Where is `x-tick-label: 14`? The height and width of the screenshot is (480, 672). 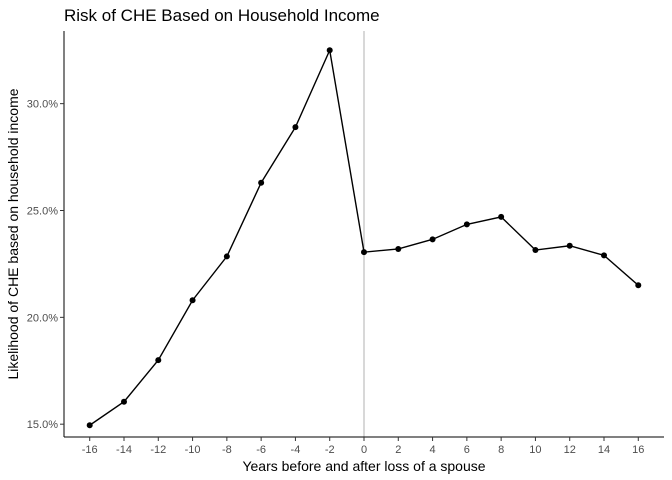
x-tick-label: 14 is located at coordinates (604, 450).